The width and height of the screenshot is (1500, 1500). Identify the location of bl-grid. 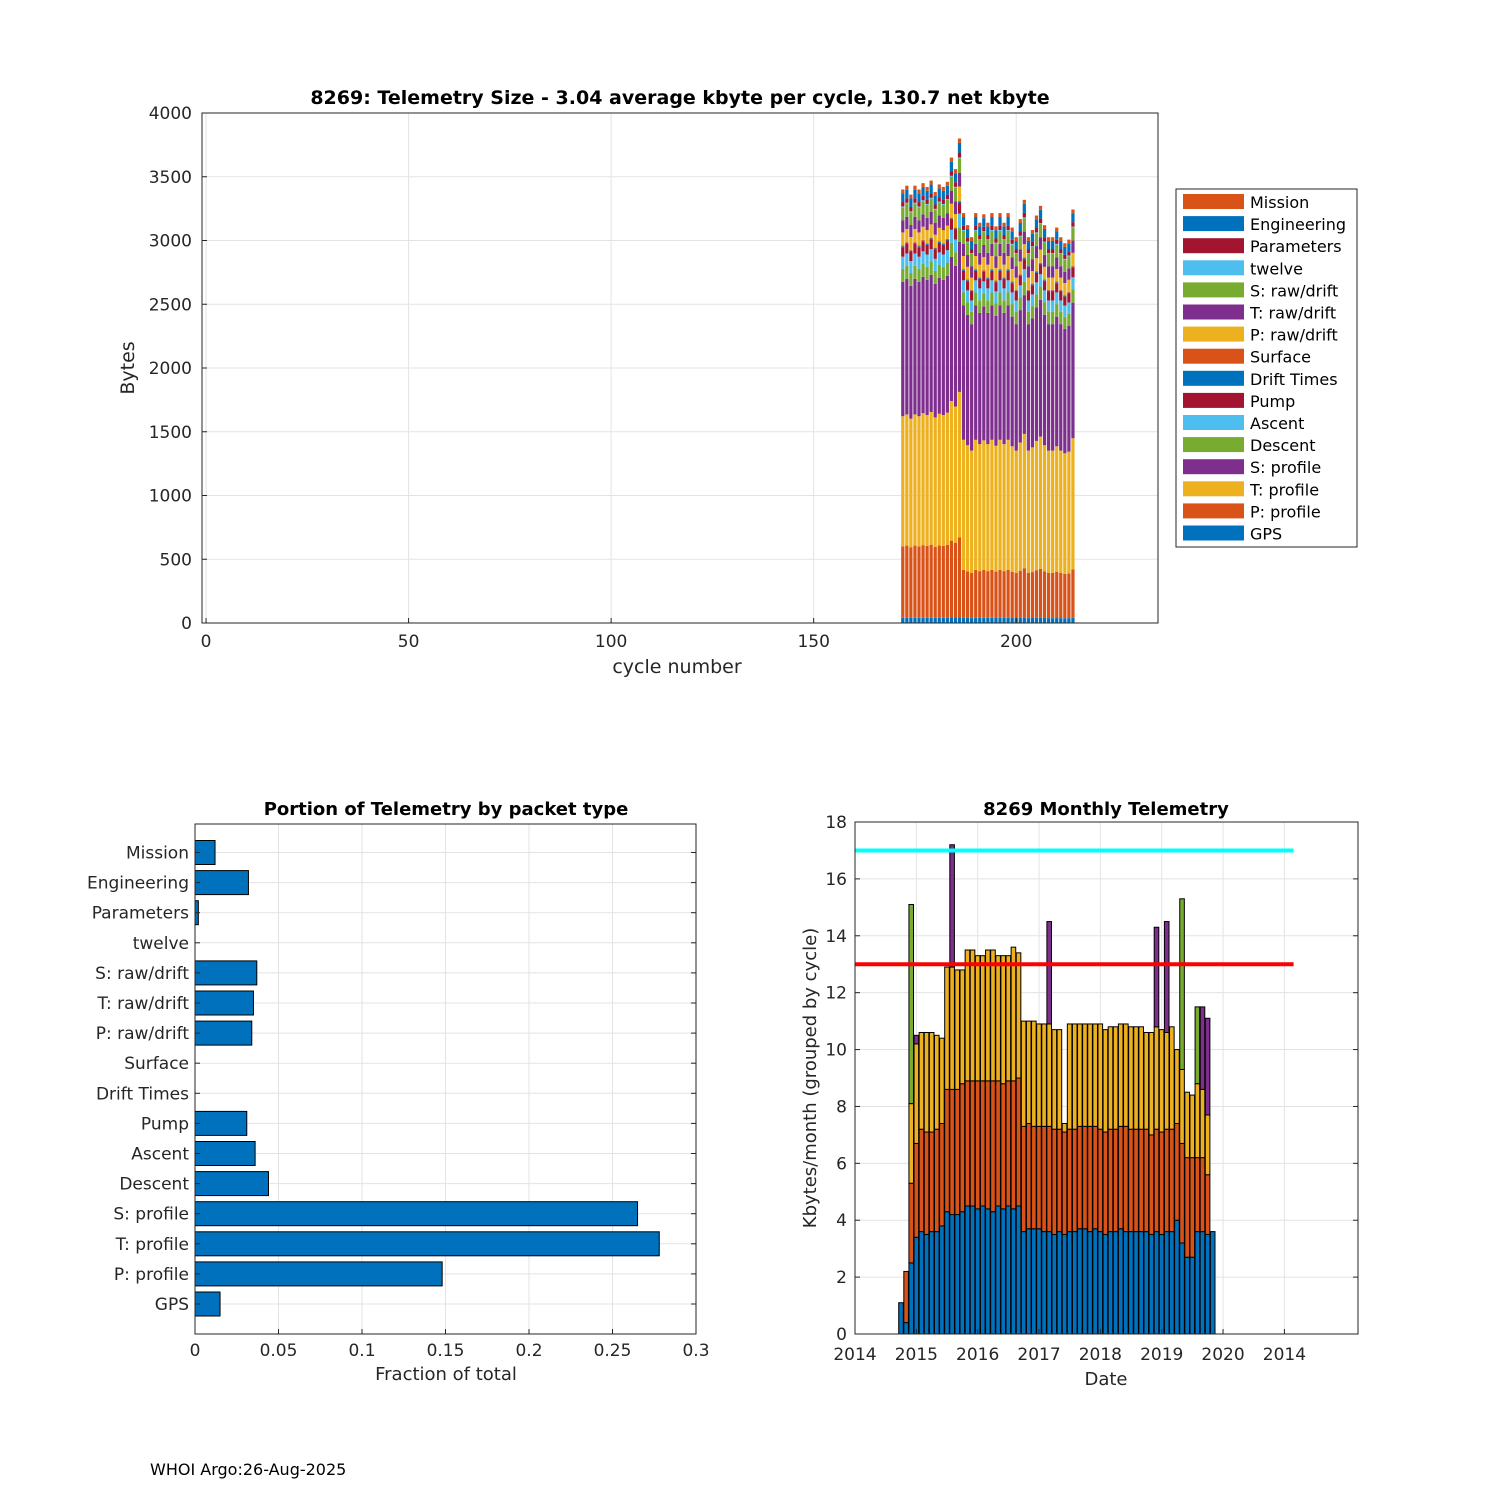
(445, 1079).